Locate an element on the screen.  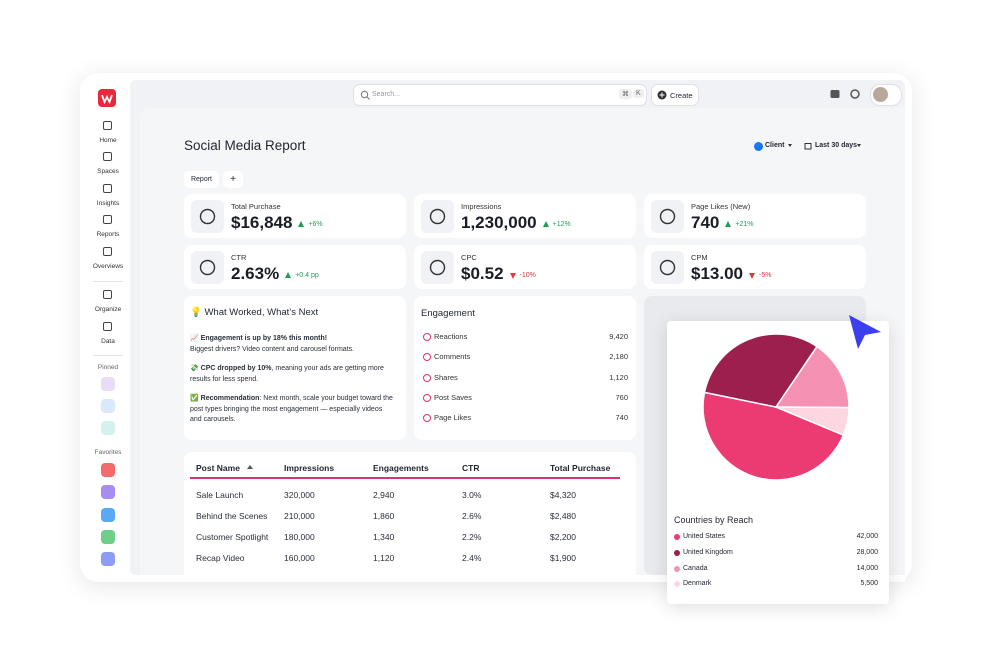
table-header: Post Name is located at coordinates (218, 468).